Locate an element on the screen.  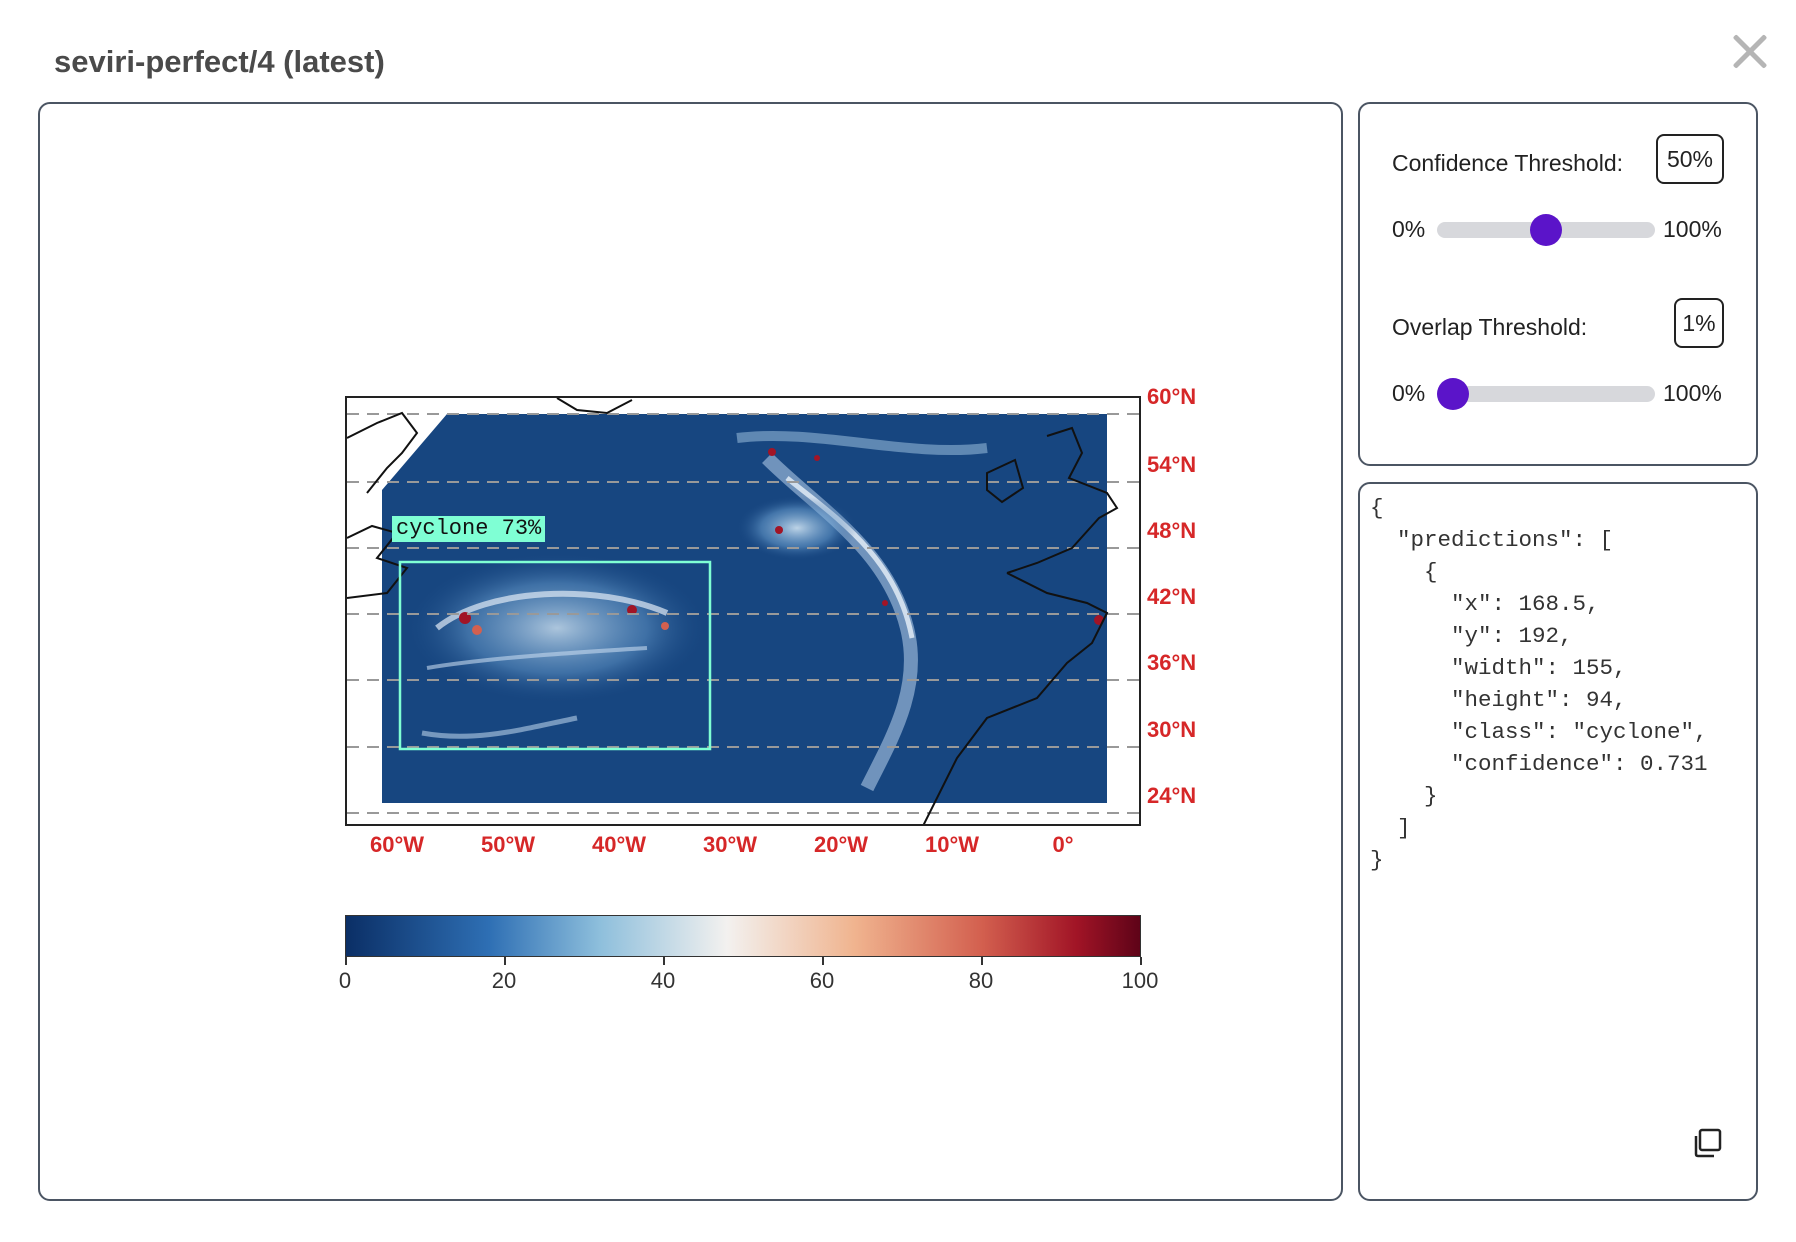
detection-label: cyclone 73% is located at coordinates (469, 529).